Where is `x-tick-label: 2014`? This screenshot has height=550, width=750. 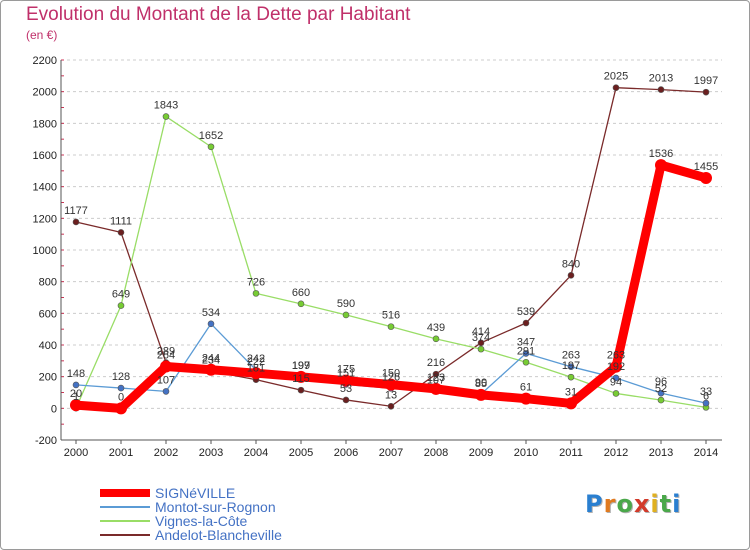 x-tick-label: 2014 is located at coordinates (706, 453).